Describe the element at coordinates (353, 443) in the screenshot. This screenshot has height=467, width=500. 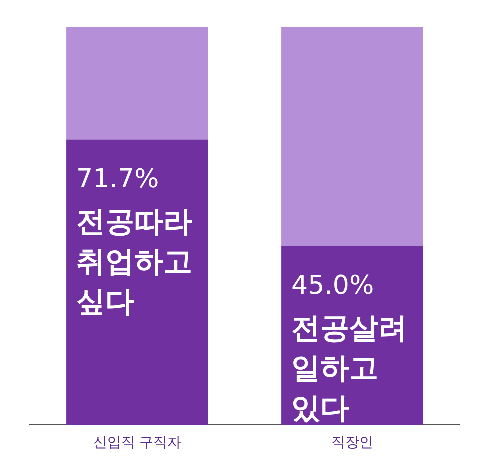
I see `x-tick-label: 직장인` at that location.